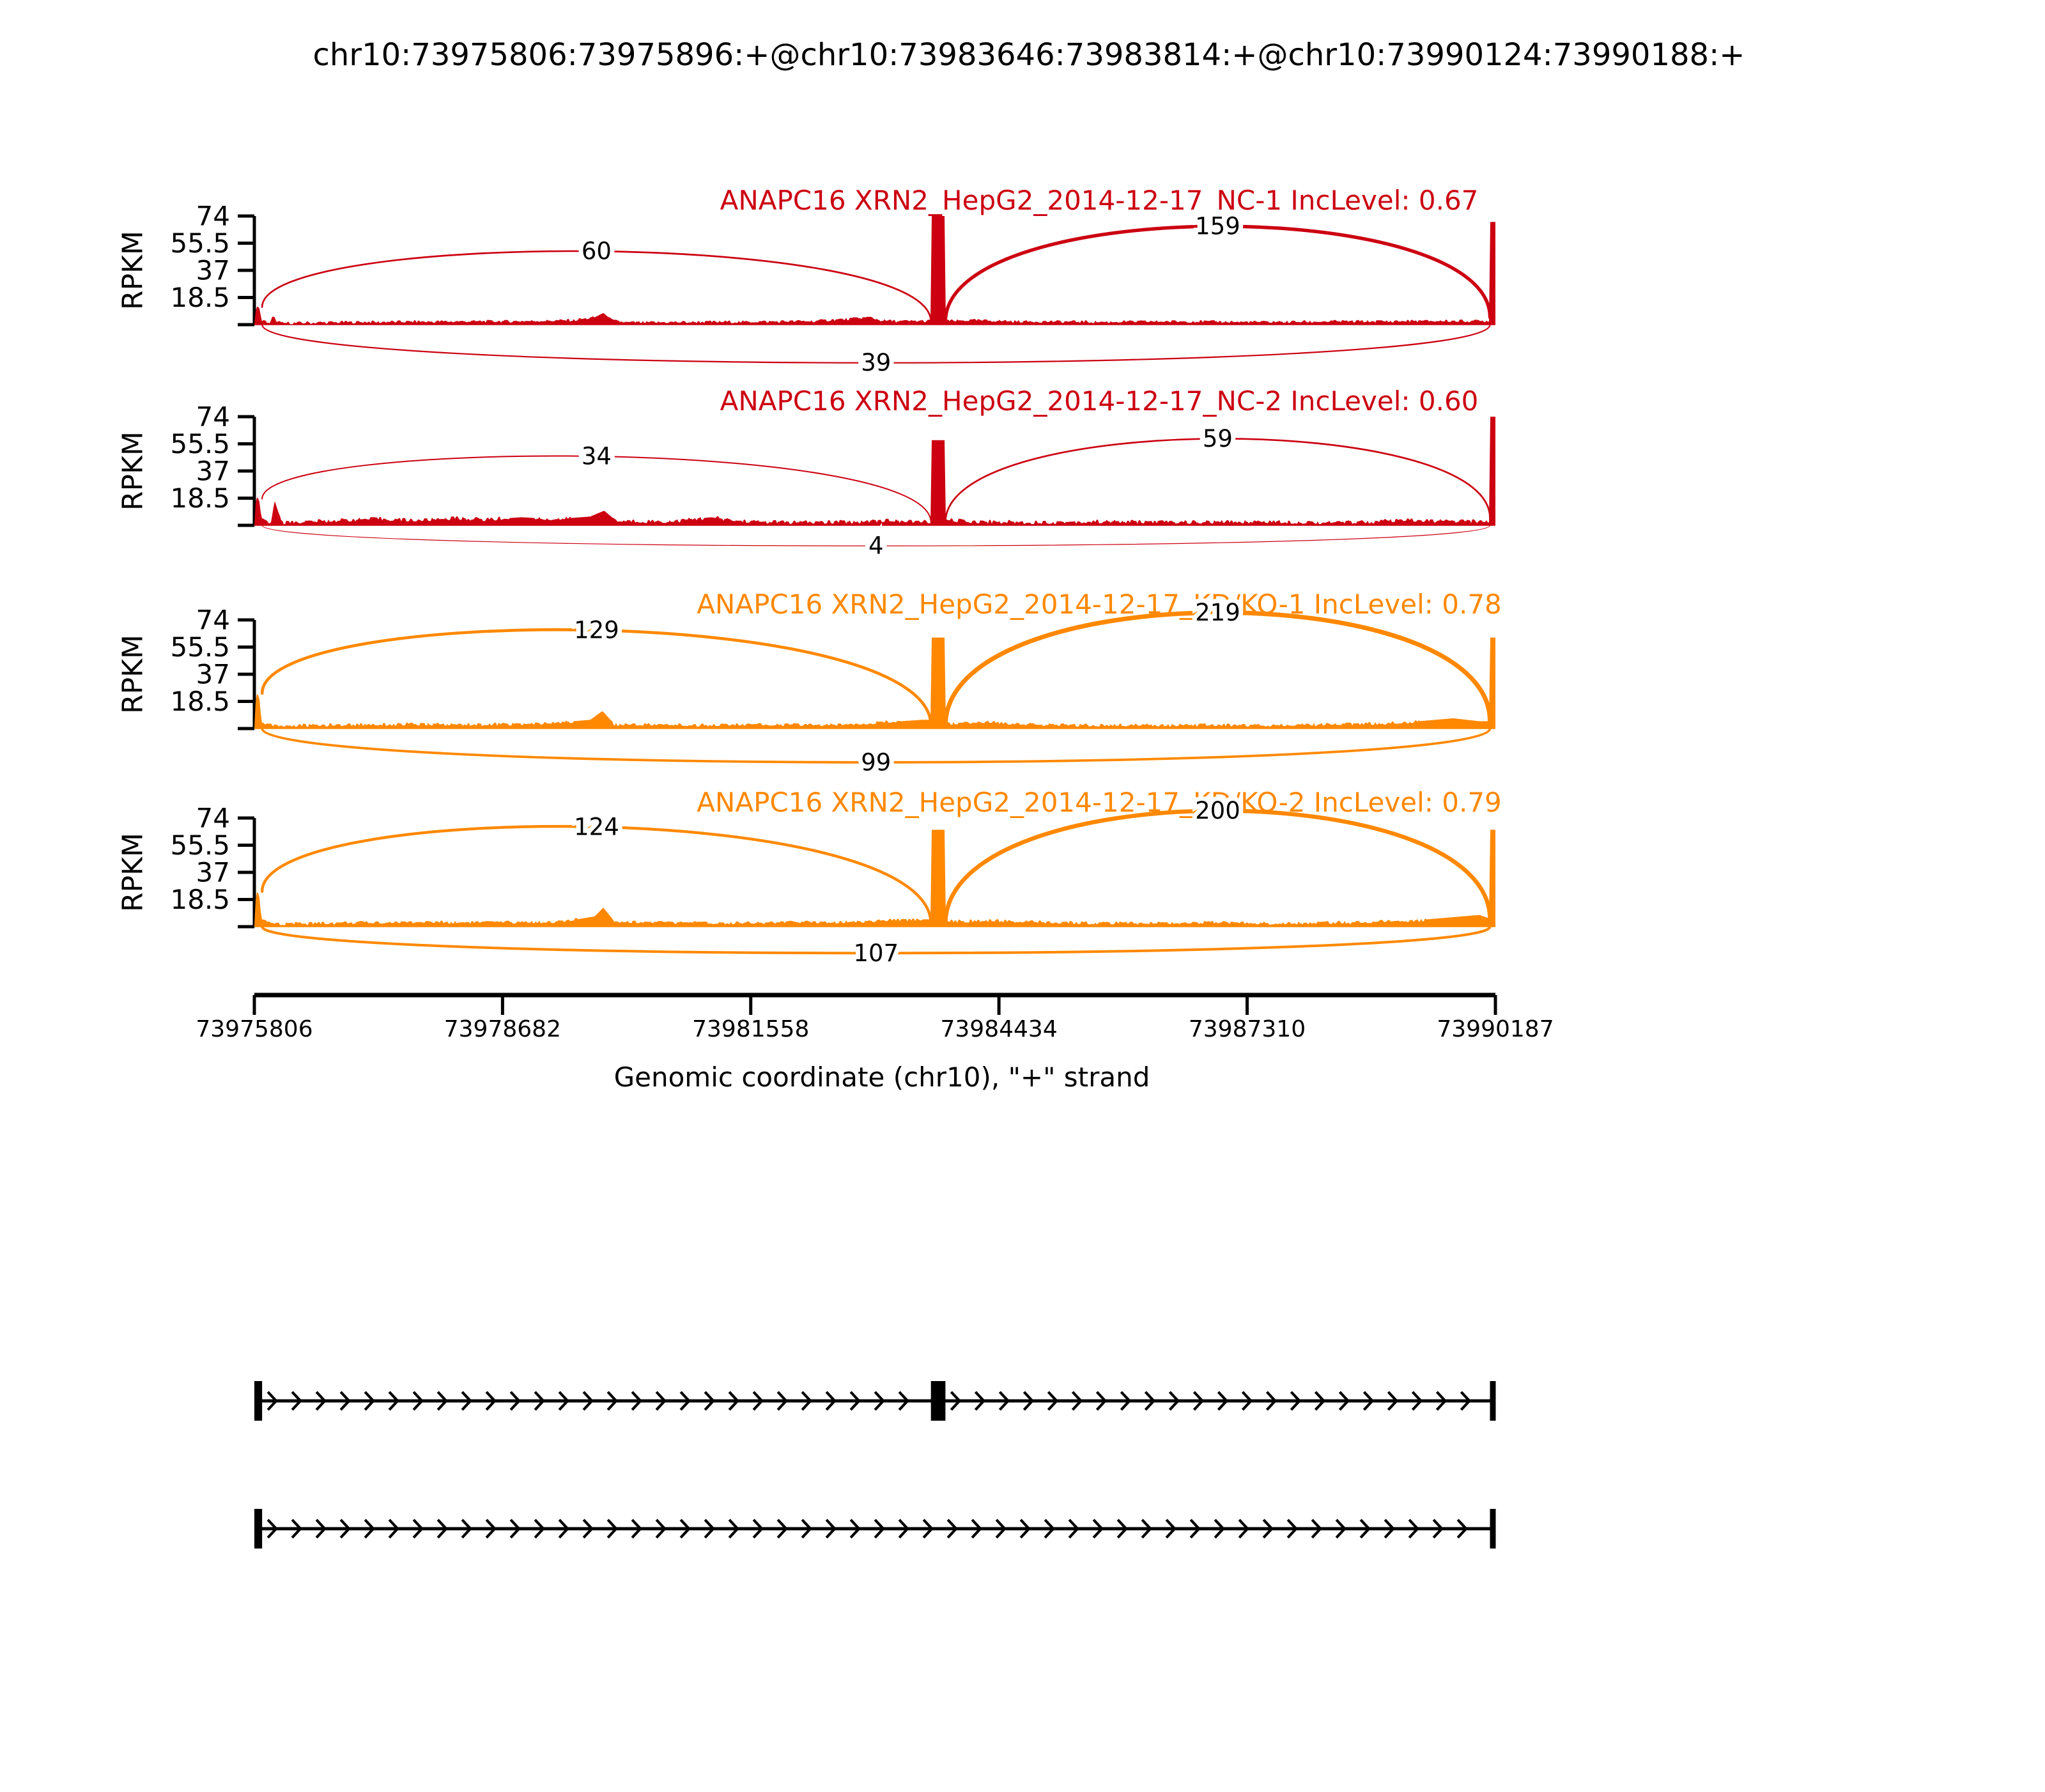 This screenshot has width=2045, height=1792. What do you see at coordinates (213, 872) in the screenshot?
I see `y-tick-label: 37` at bounding box center [213, 872].